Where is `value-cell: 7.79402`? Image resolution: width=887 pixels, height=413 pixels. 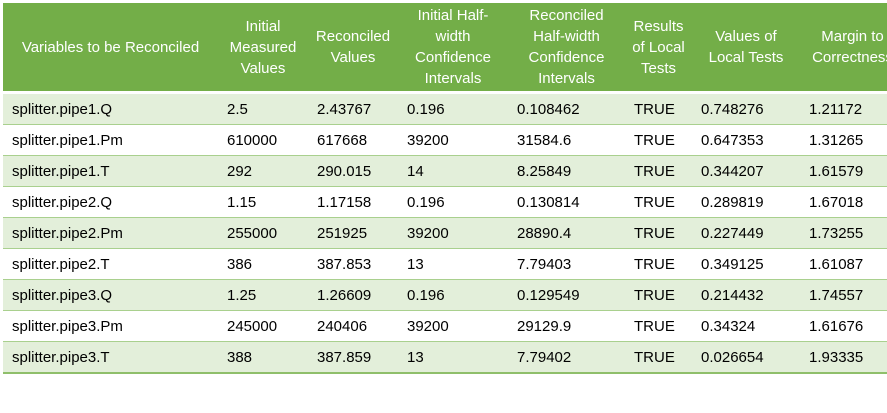 value-cell: 7.79402 is located at coordinates (566, 357).